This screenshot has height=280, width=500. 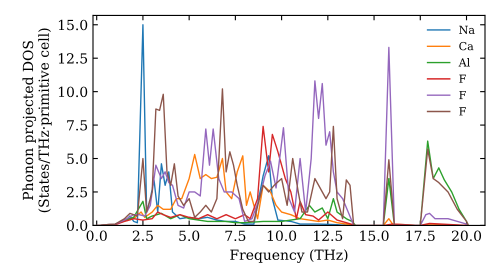 I want to click on x-tick-label: 12.5, so click(x=328, y=236).